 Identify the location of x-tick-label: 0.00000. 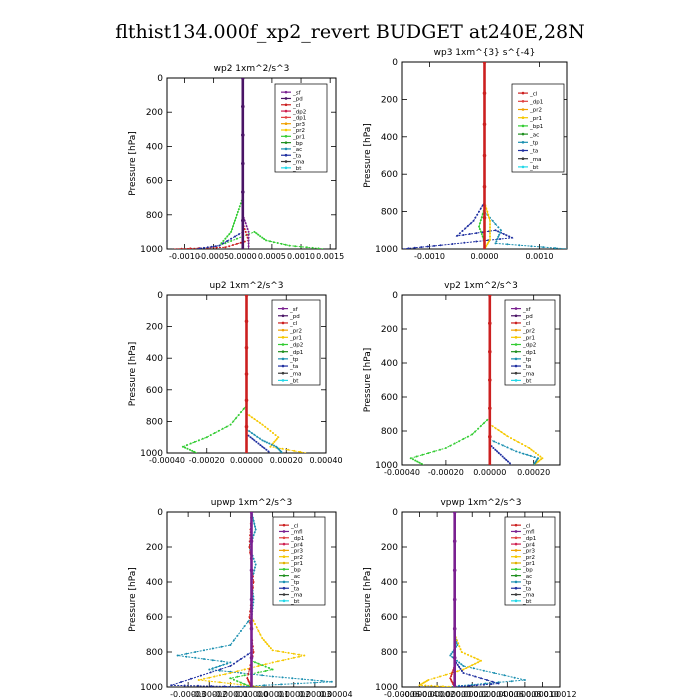
(251, 694).